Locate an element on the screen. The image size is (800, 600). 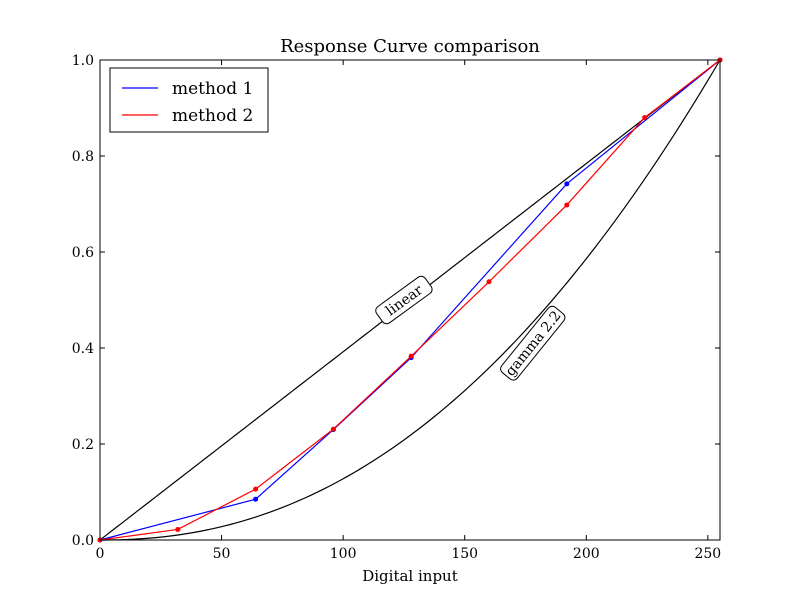
x-tick-label: 50 is located at coordinates (222, 554).